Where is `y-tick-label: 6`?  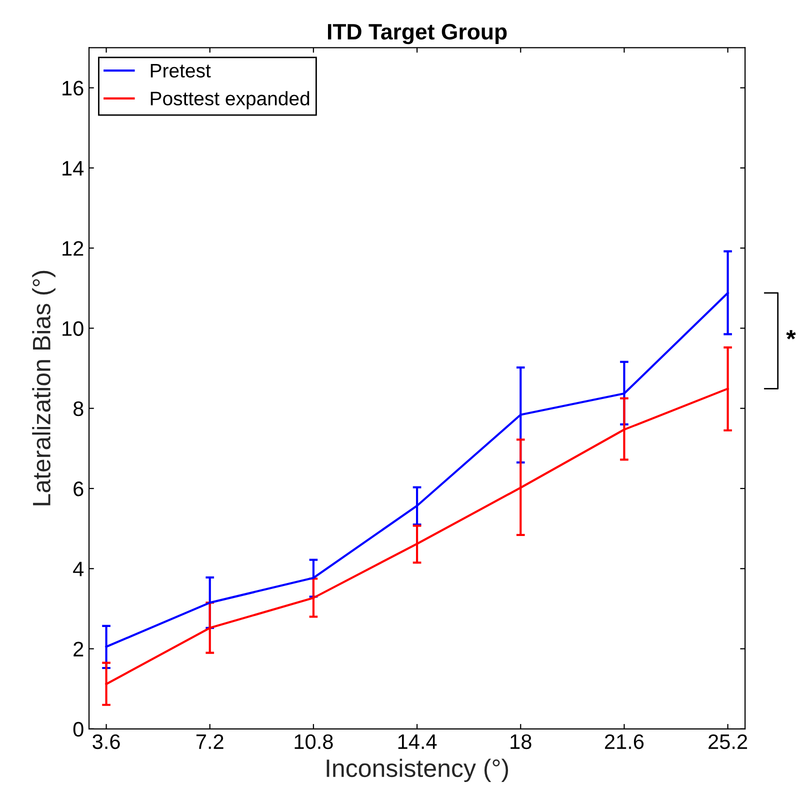
y-tick-label: 6 is located at coordinates (79, 488).